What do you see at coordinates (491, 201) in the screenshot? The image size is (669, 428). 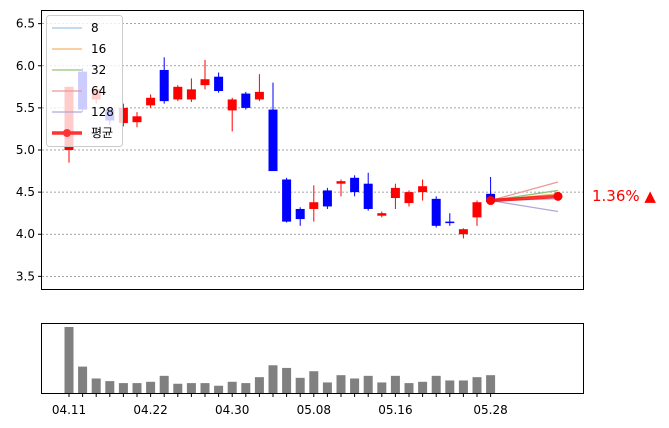 I see `forecast-start-point` at bounding box center [491, 201].